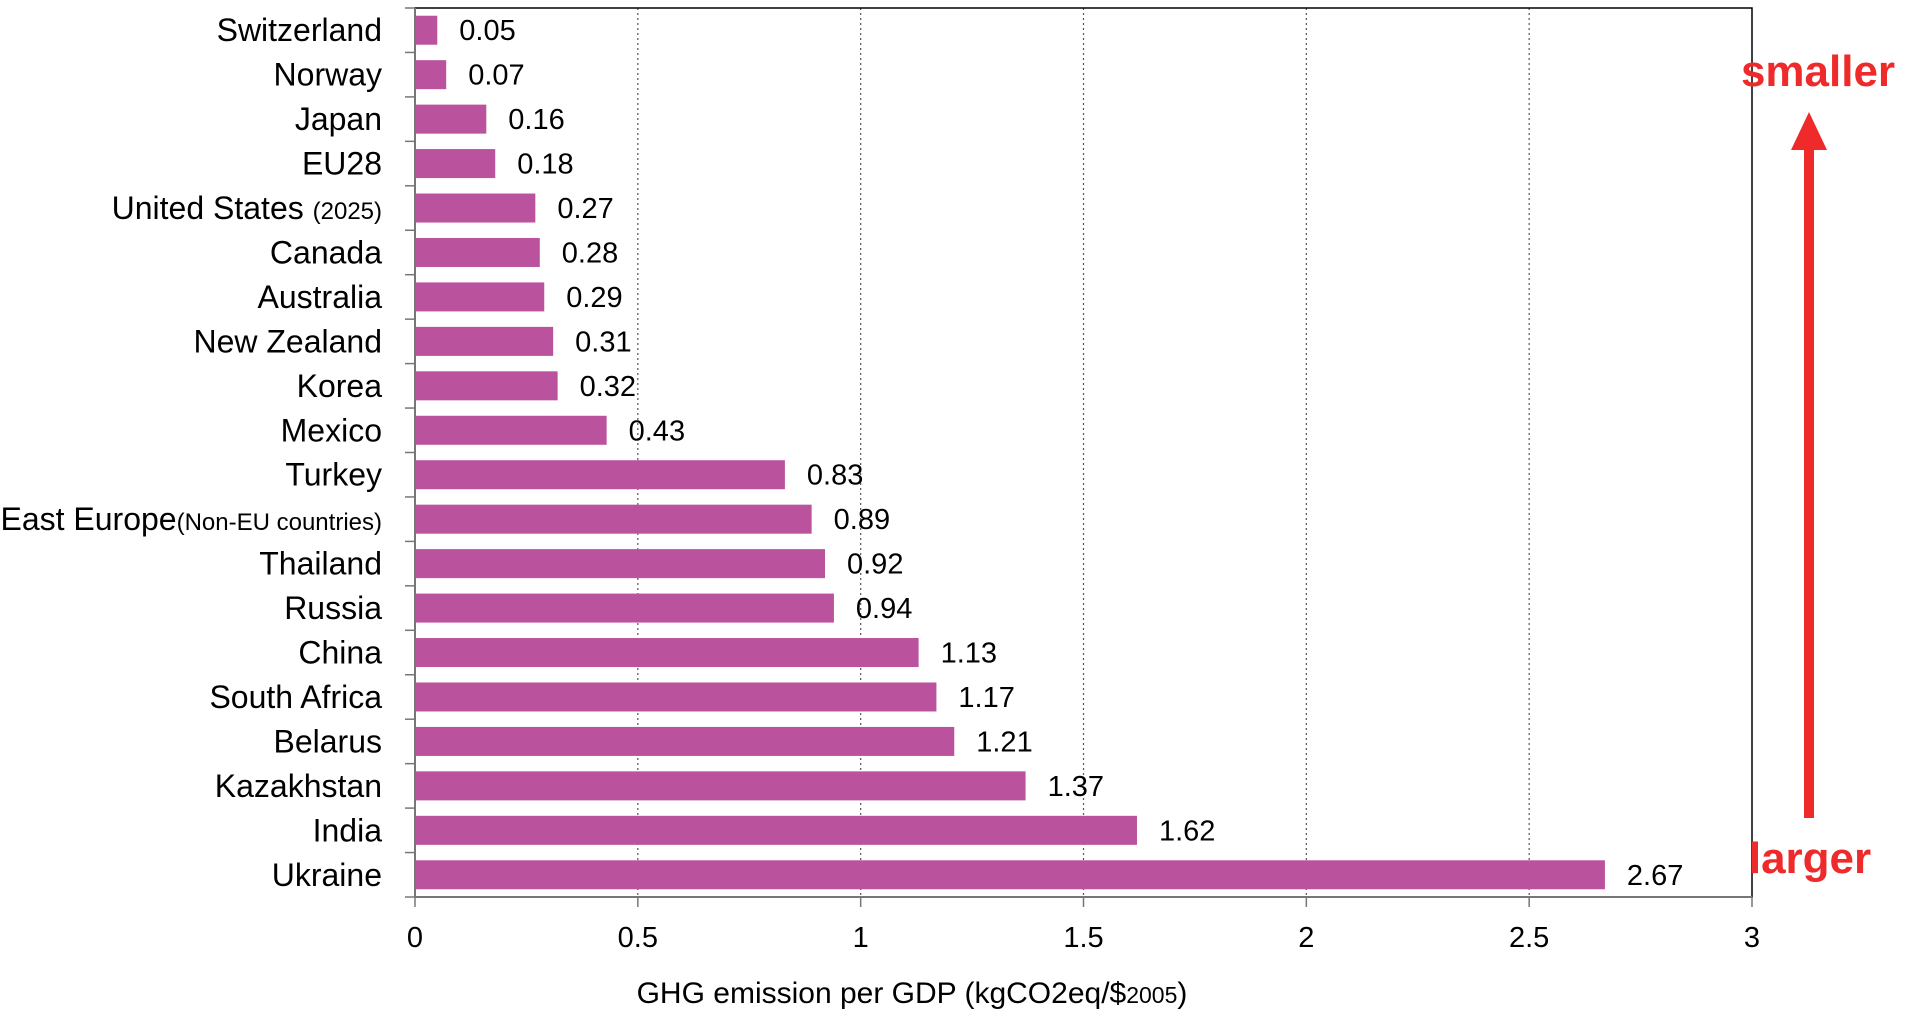 Image resolution: width=1918 pixels, height=1018 pixels. I want to click on value-label: 0.43, so click(657, 431).